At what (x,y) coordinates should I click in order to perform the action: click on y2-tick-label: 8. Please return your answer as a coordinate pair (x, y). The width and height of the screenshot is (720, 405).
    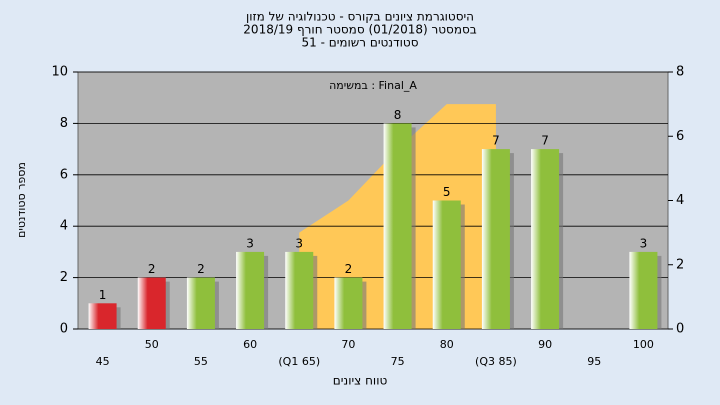
    Looking at the image, I should click on (680, 72).